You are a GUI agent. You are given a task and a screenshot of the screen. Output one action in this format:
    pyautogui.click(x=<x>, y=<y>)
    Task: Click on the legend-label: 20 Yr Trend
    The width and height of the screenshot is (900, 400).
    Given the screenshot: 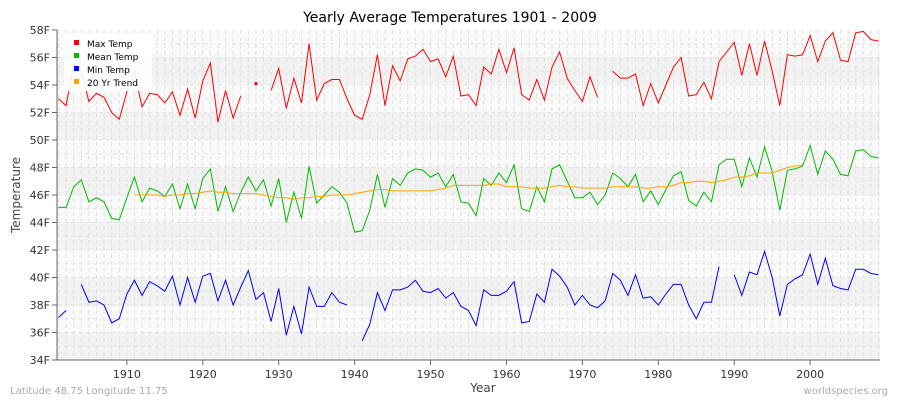 What is the action you would take?
    pyautogui.click(x=112, y=84)
    